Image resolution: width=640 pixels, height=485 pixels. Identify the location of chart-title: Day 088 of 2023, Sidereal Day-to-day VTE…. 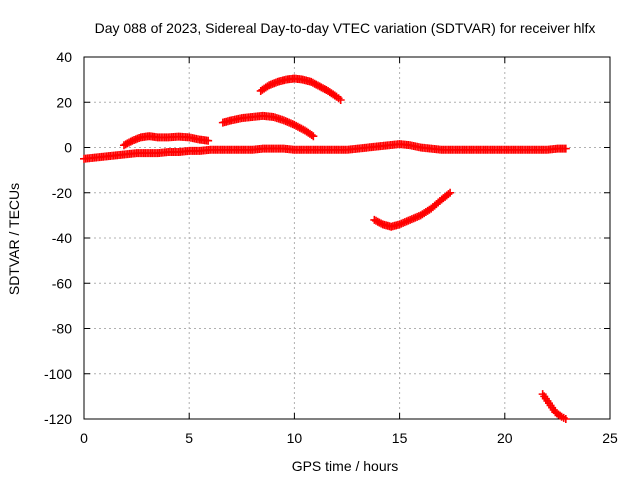
(345, 28).